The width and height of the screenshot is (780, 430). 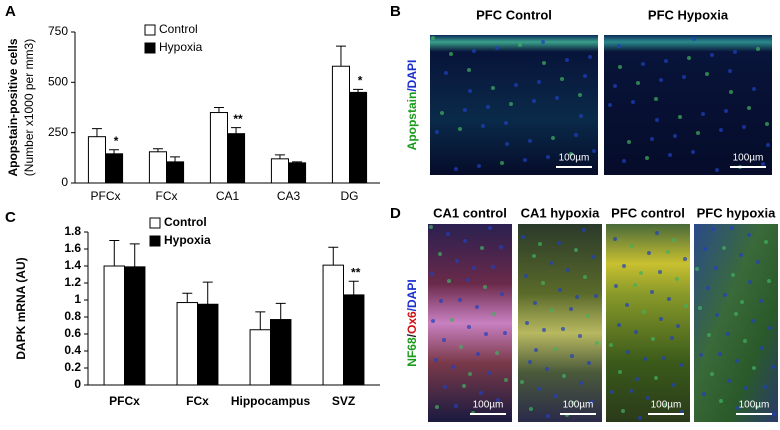 I want to click on x-tick-label: PFCx, so click(x=124, y=401).